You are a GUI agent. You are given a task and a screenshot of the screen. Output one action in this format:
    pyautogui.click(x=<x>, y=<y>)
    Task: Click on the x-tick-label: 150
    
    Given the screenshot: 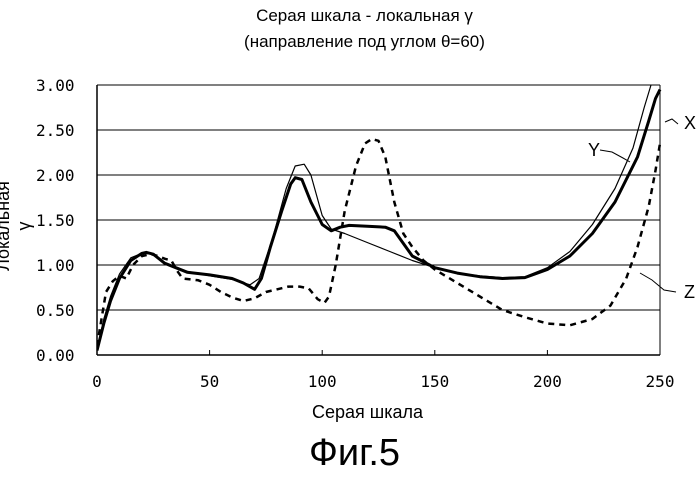 What is the action you would take?
    pyautogui.click(x=434, y=381)
    